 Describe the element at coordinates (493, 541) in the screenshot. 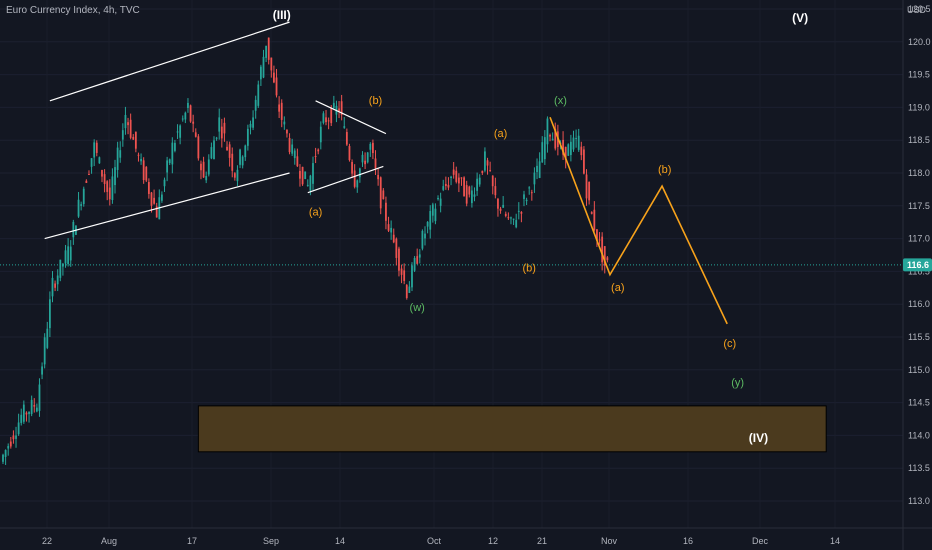

I see `time-tick: 12` at that location.